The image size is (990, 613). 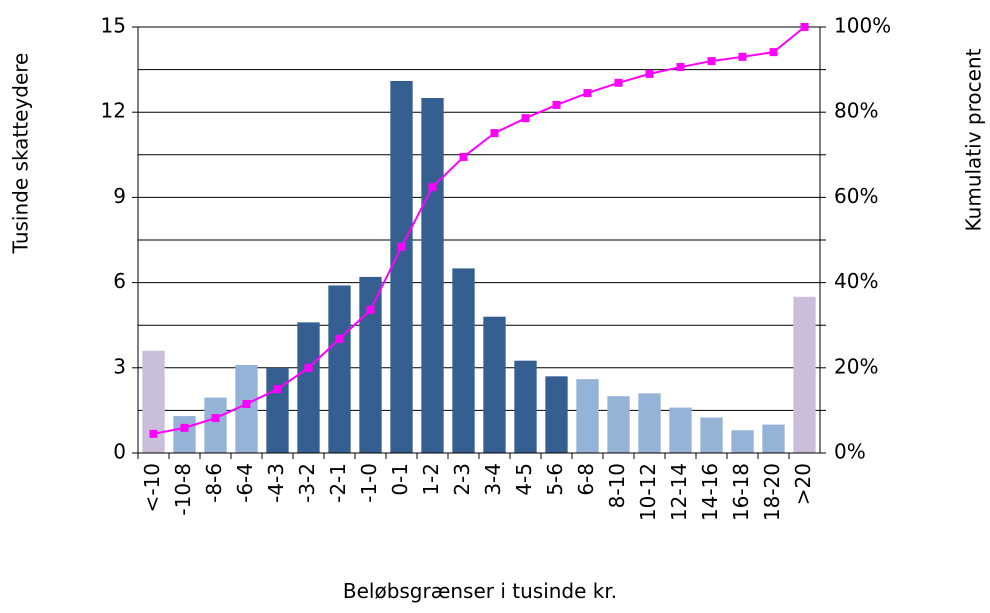 I want to click on x-tick-label: 0-1, so click(x=400, y=479).